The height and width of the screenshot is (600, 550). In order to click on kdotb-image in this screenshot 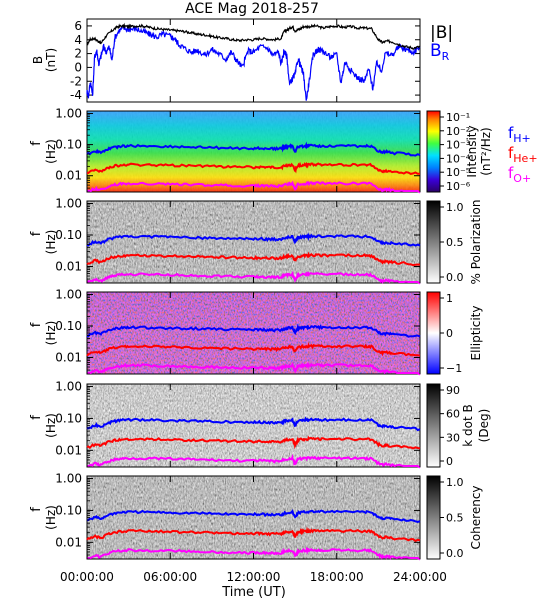, I will do `click(253, 425)`.